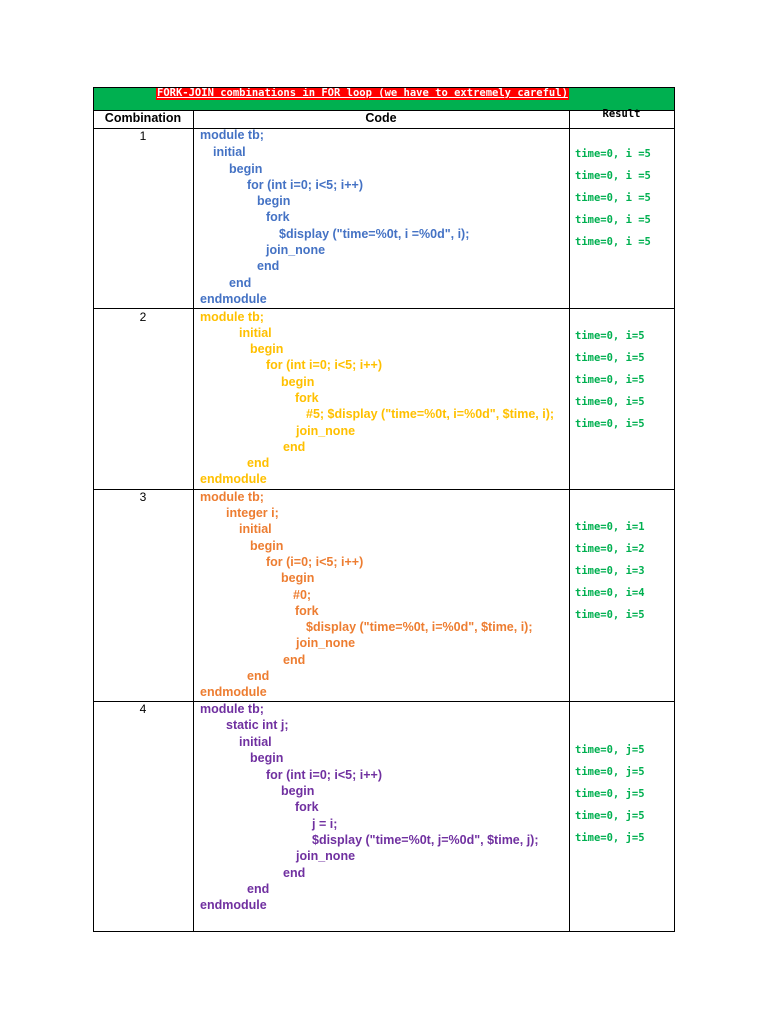 This screenshot has width=768, height=1024. Describe the element at coordinates (384, 931) in the screenshot. I see `table-border-bottom` at that location.